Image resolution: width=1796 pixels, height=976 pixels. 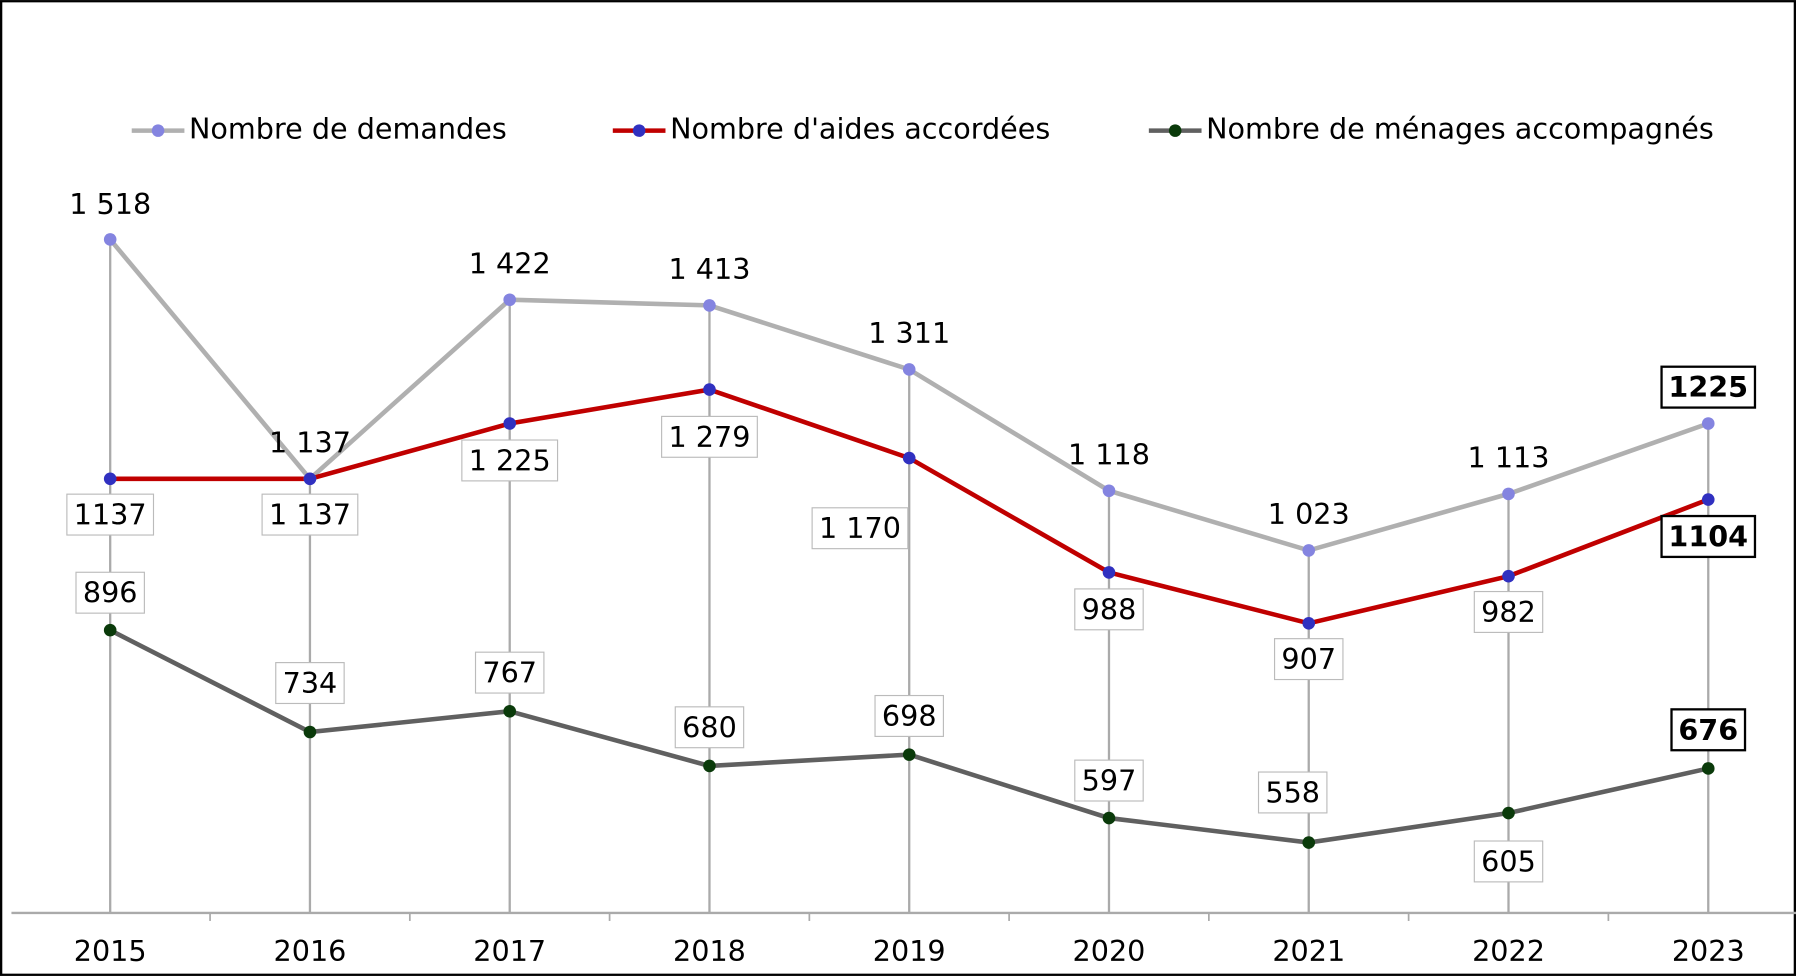 I want to click on value-label: 1 422, so click(x=510, y=263).